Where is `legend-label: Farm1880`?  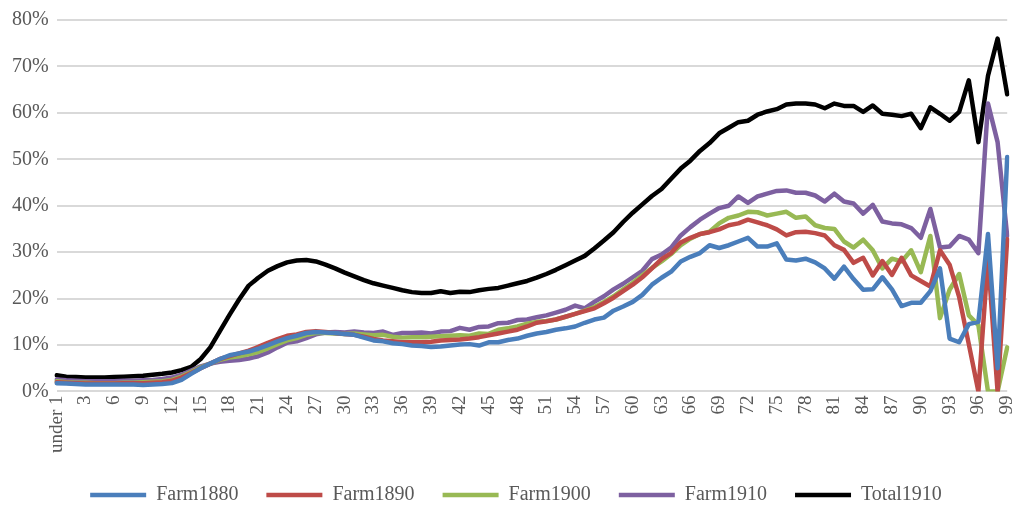 legend-label: Farm1880 is located at coordinates (197, 493).